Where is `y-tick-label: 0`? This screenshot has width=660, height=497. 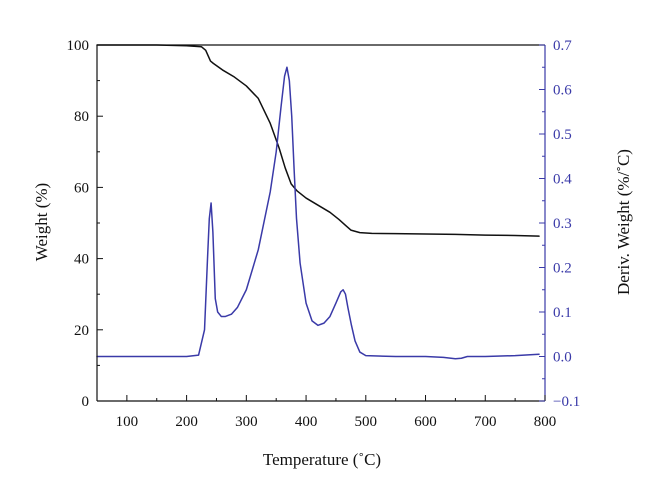
y-tick-label: 0 is located at coordinates (86, 402).